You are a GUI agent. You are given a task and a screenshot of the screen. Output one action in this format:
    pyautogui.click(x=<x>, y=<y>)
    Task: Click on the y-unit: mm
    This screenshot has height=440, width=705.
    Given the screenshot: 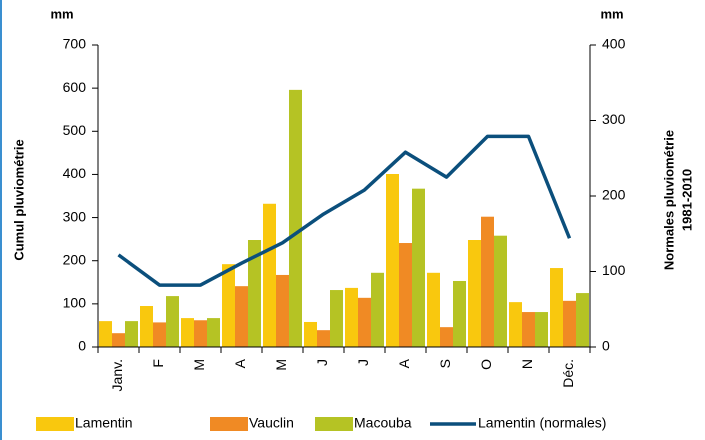 What is the action you would take?
    pyautogui.click(x=61, y=13)
    